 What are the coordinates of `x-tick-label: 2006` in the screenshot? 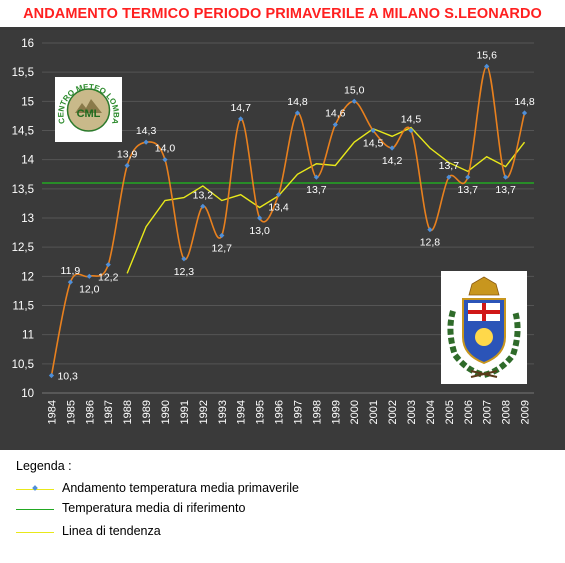 It's located at (469, 412).